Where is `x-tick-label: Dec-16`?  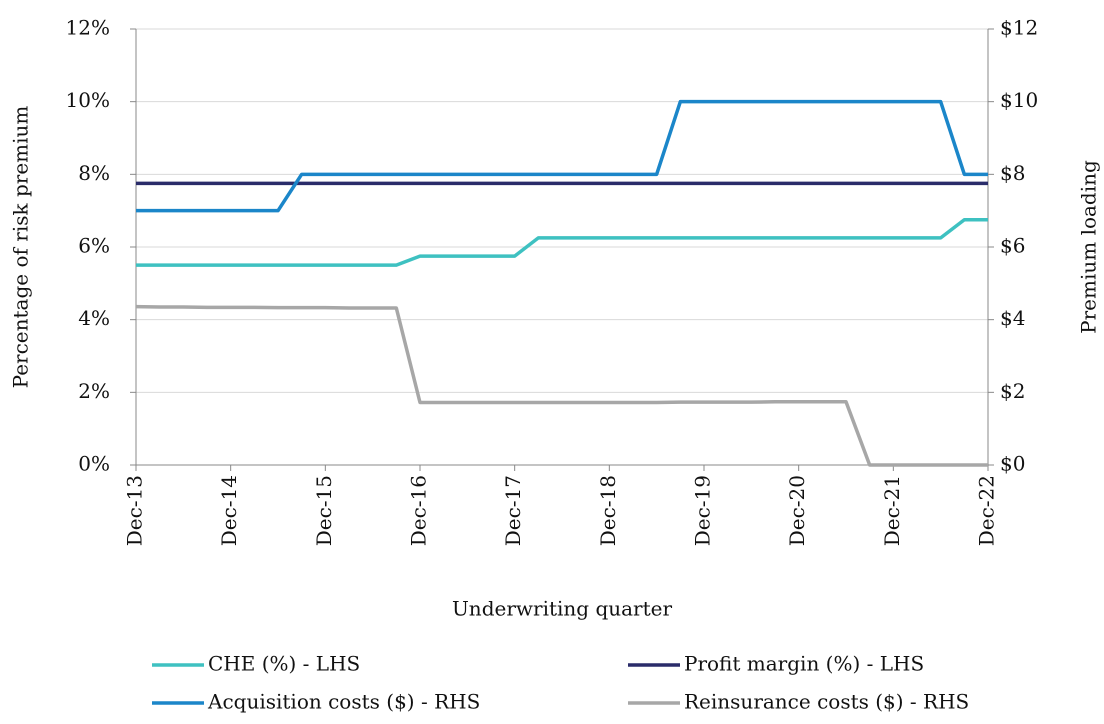
x-tick-label: Dec-16 is located at coordinates (419, 510).